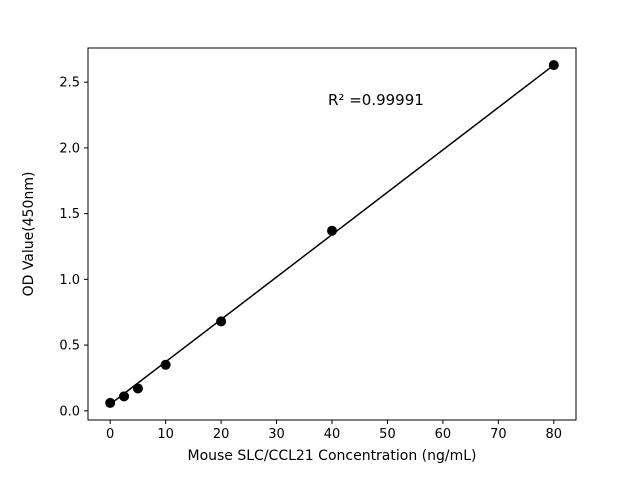  Describe the element at coordinates (332, 456) in the screenshot. I see `x-axis-label: Mouse SLC/CCL21 Concentration (ng/mL)` at that location.